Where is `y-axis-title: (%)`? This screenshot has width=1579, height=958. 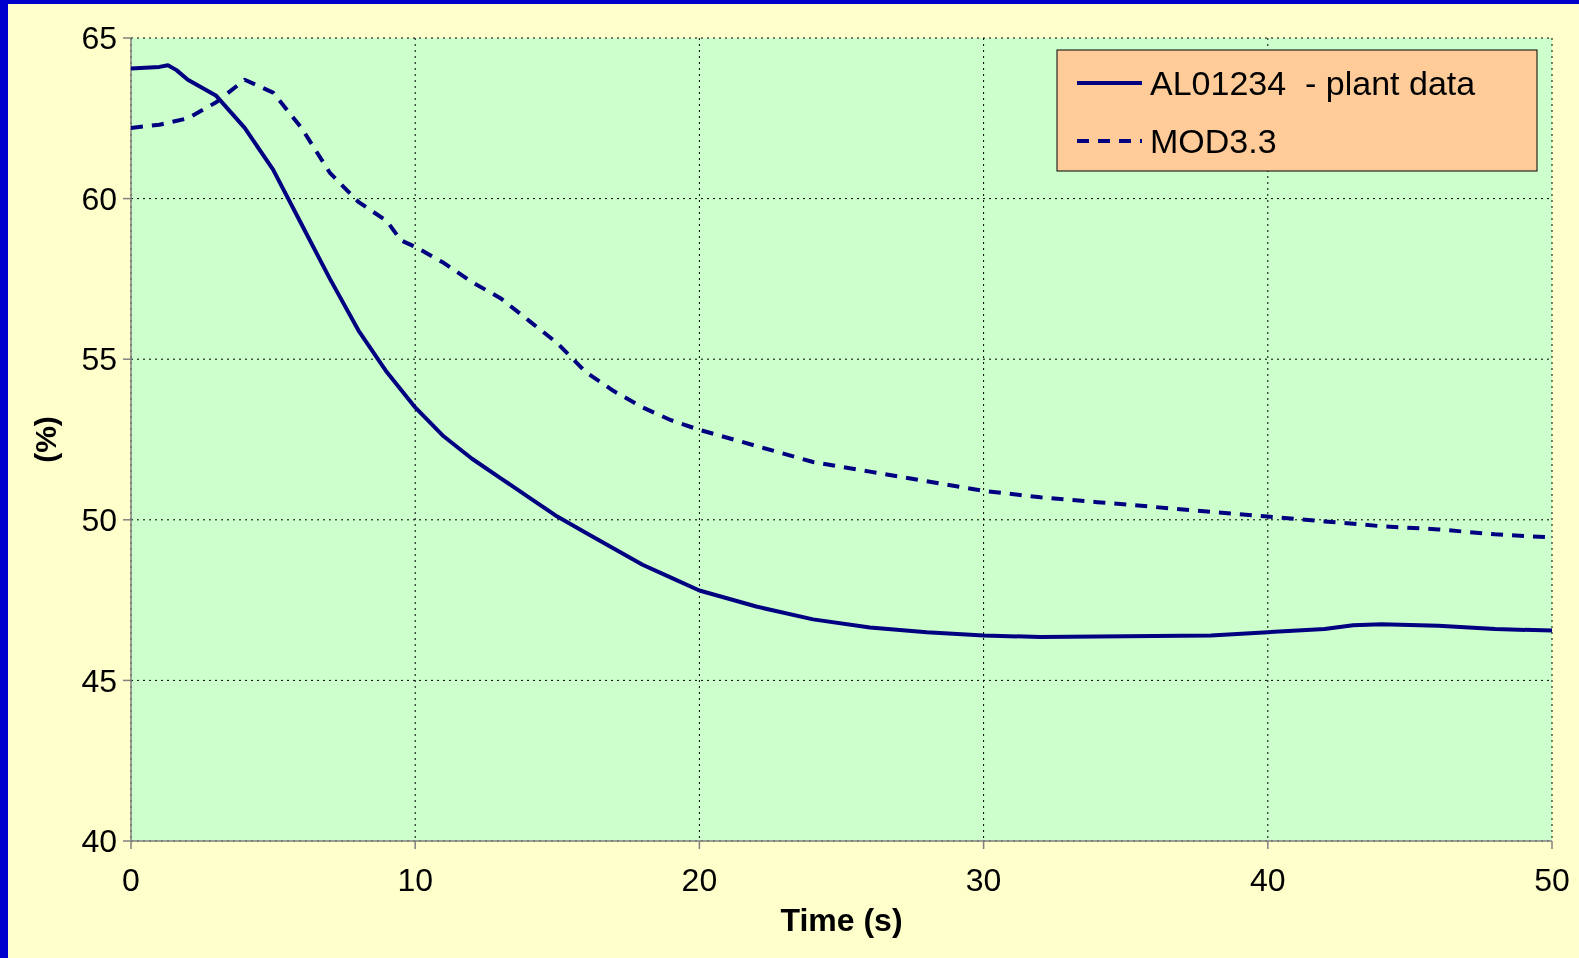
y-axis-title: (%) is located at coordinates (45, 439).